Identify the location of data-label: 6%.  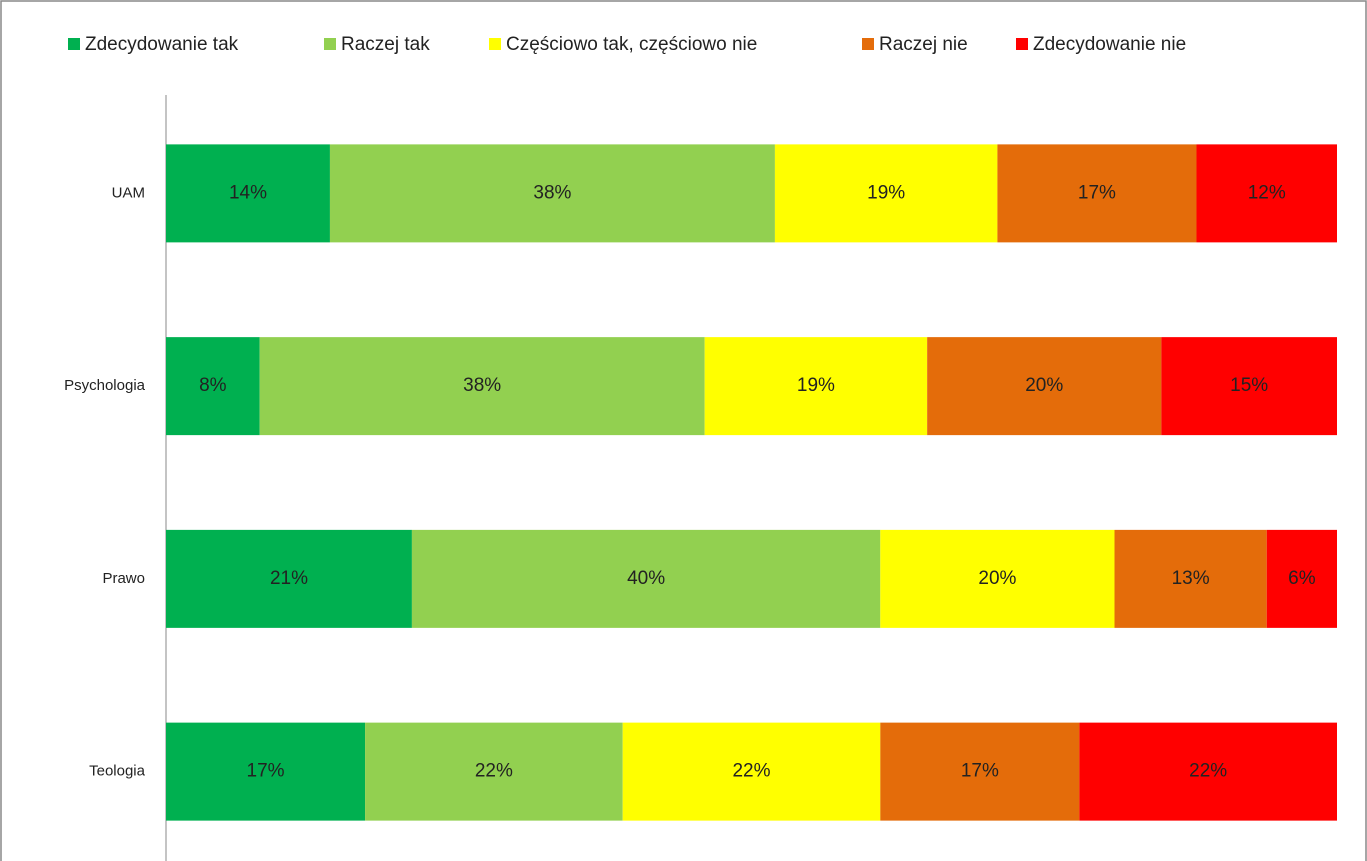
(1302, 578).